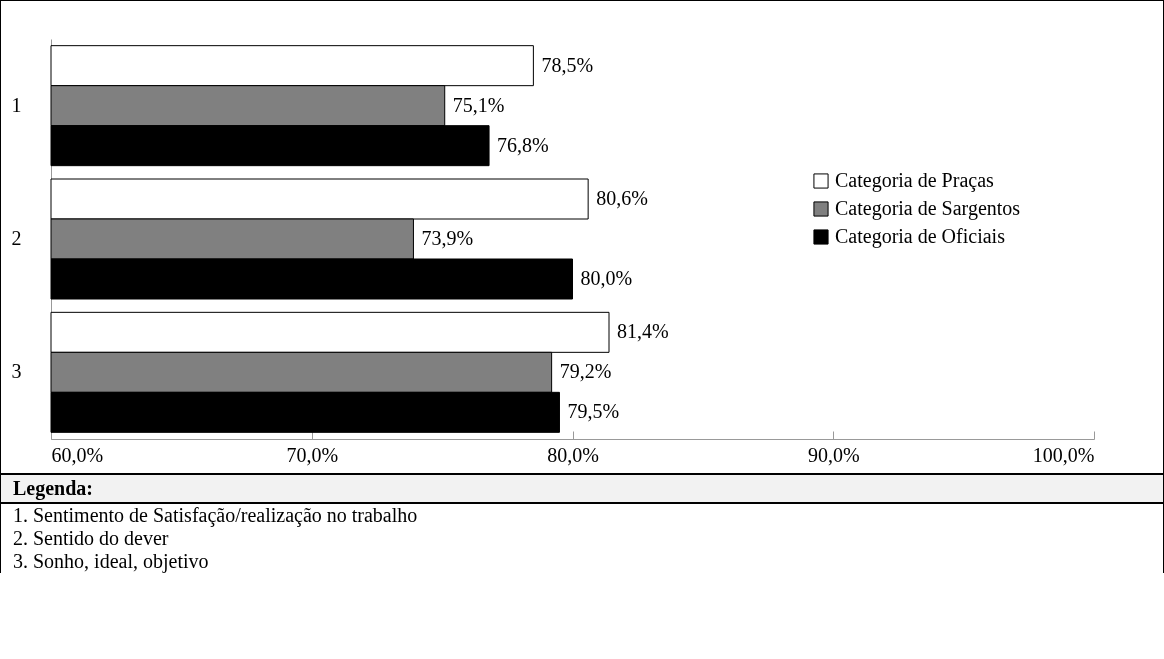  Describe the element at coordinates (582, 488) in the screenshot. I see `text: Legenda:` at that location.